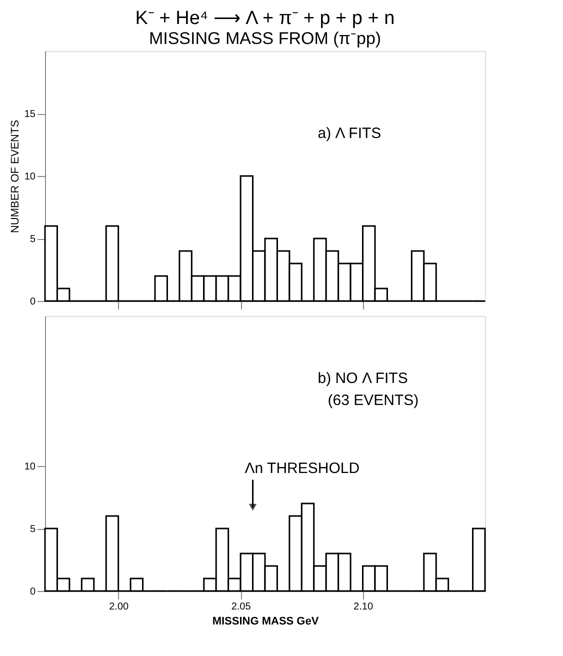 The width and height of the screenshot is (563, 656). I want to click on y-axis-title: NUMBER OF EVENTS, so click(15, 177).